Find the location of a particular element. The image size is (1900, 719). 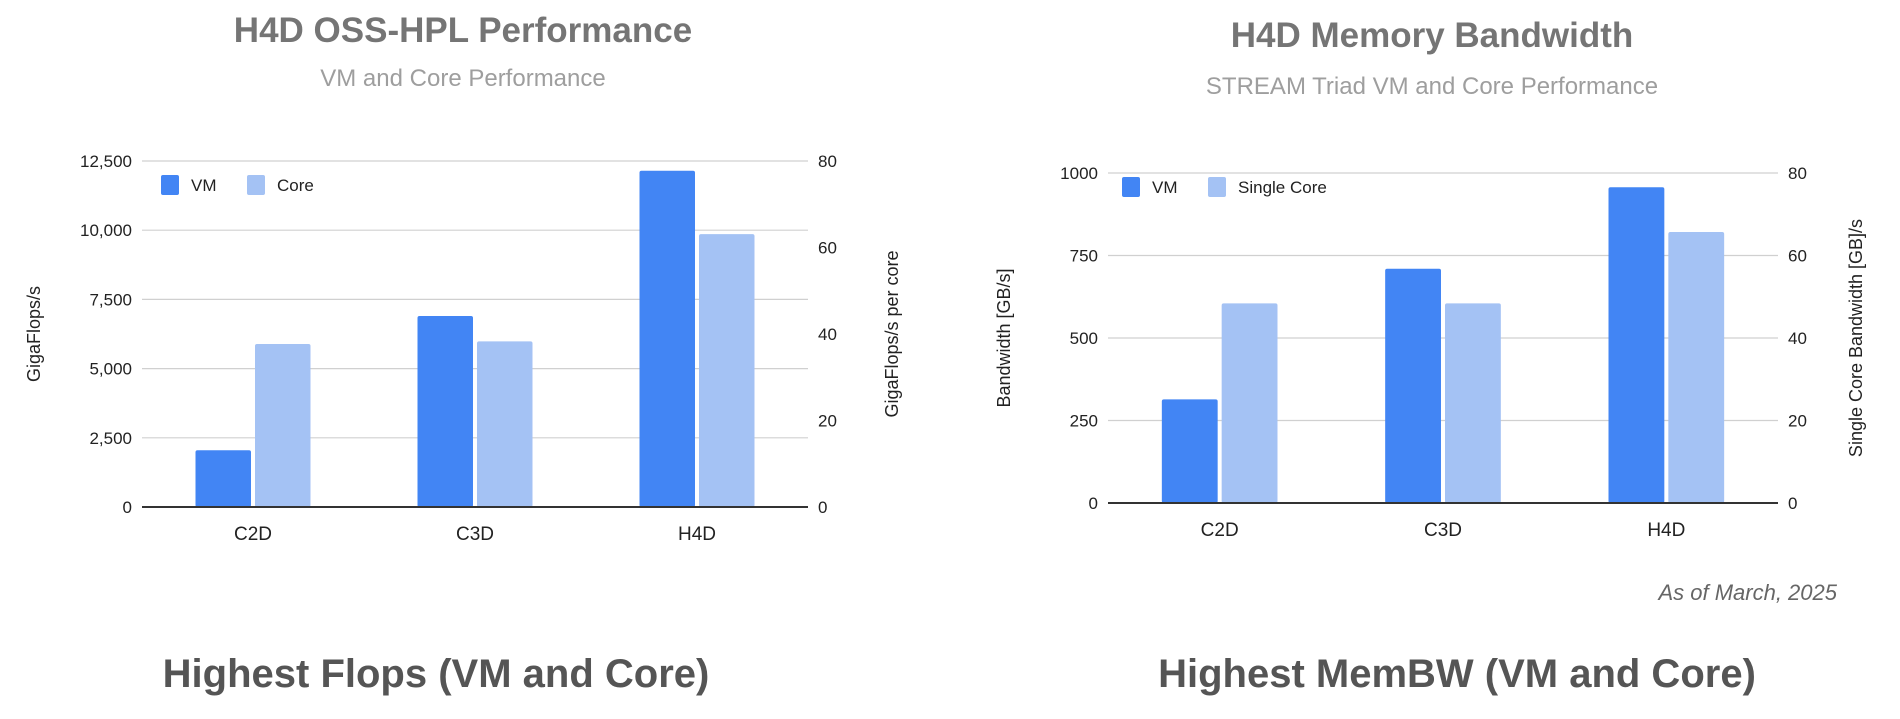

chart1-ytick-left: 2,500 is located at coordinates (110, 438).